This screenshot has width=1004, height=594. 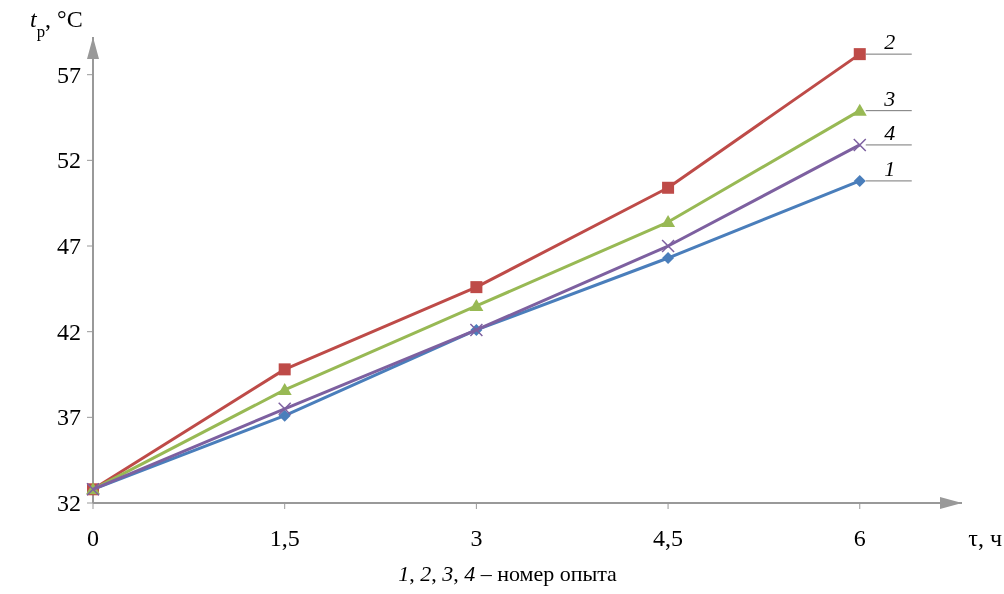 I want to click on y-tick-label: 37, so click(x=69, y=417).